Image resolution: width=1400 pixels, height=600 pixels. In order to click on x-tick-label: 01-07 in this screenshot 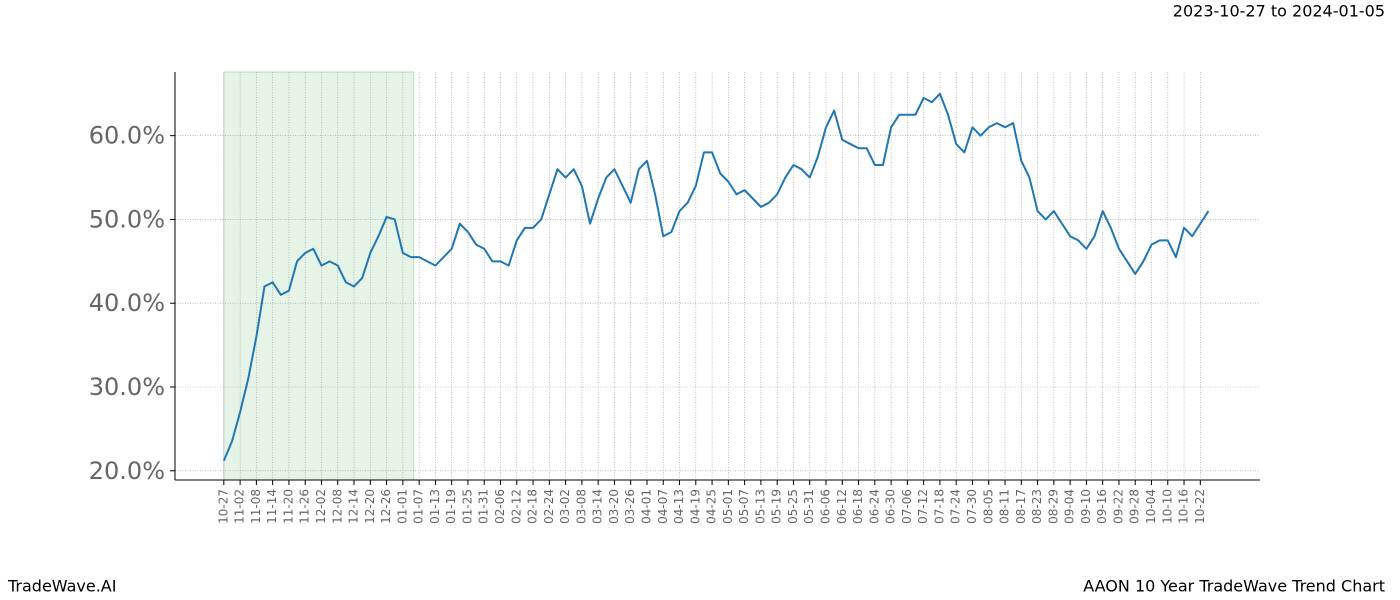, I will do `click(419, 506)`.